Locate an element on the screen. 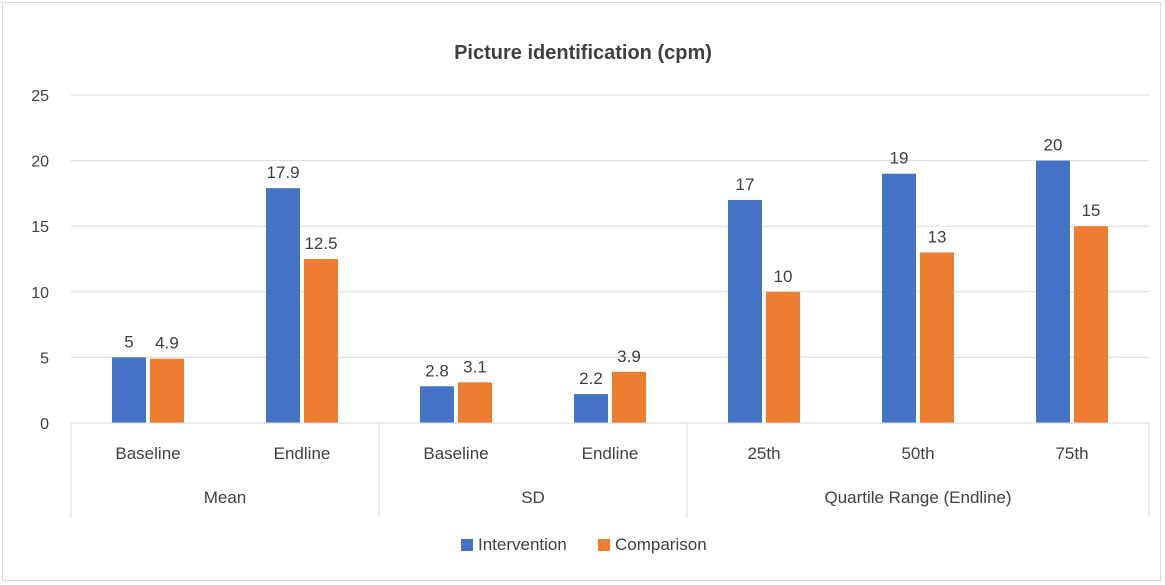  y-tick-label: 15 is located at coordinates (40, 227).